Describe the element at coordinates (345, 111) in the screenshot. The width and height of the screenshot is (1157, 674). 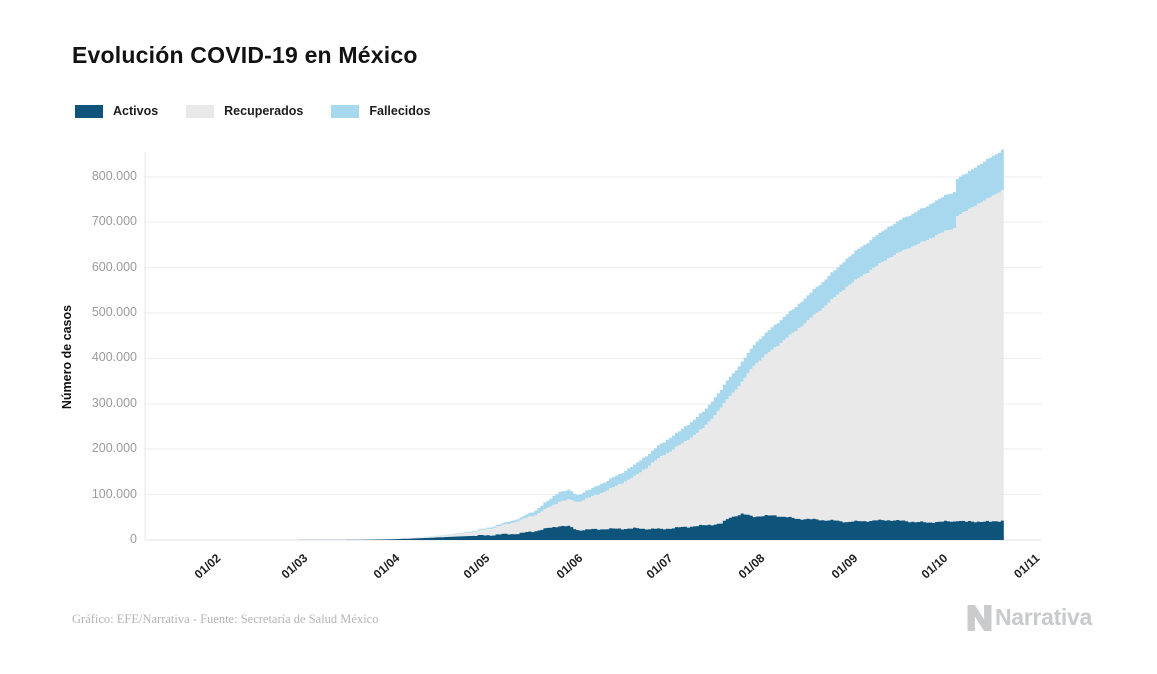
I see `fallecidos-swatch-icon` at that location.